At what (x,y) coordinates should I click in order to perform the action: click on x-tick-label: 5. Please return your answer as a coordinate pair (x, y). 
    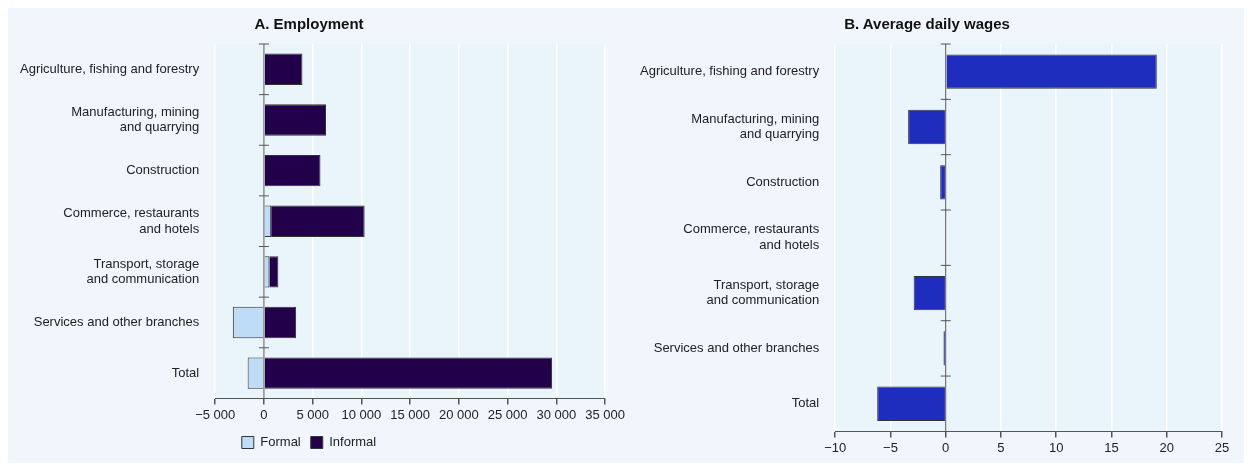
    Looking at the image, I should click on (1001, 447).